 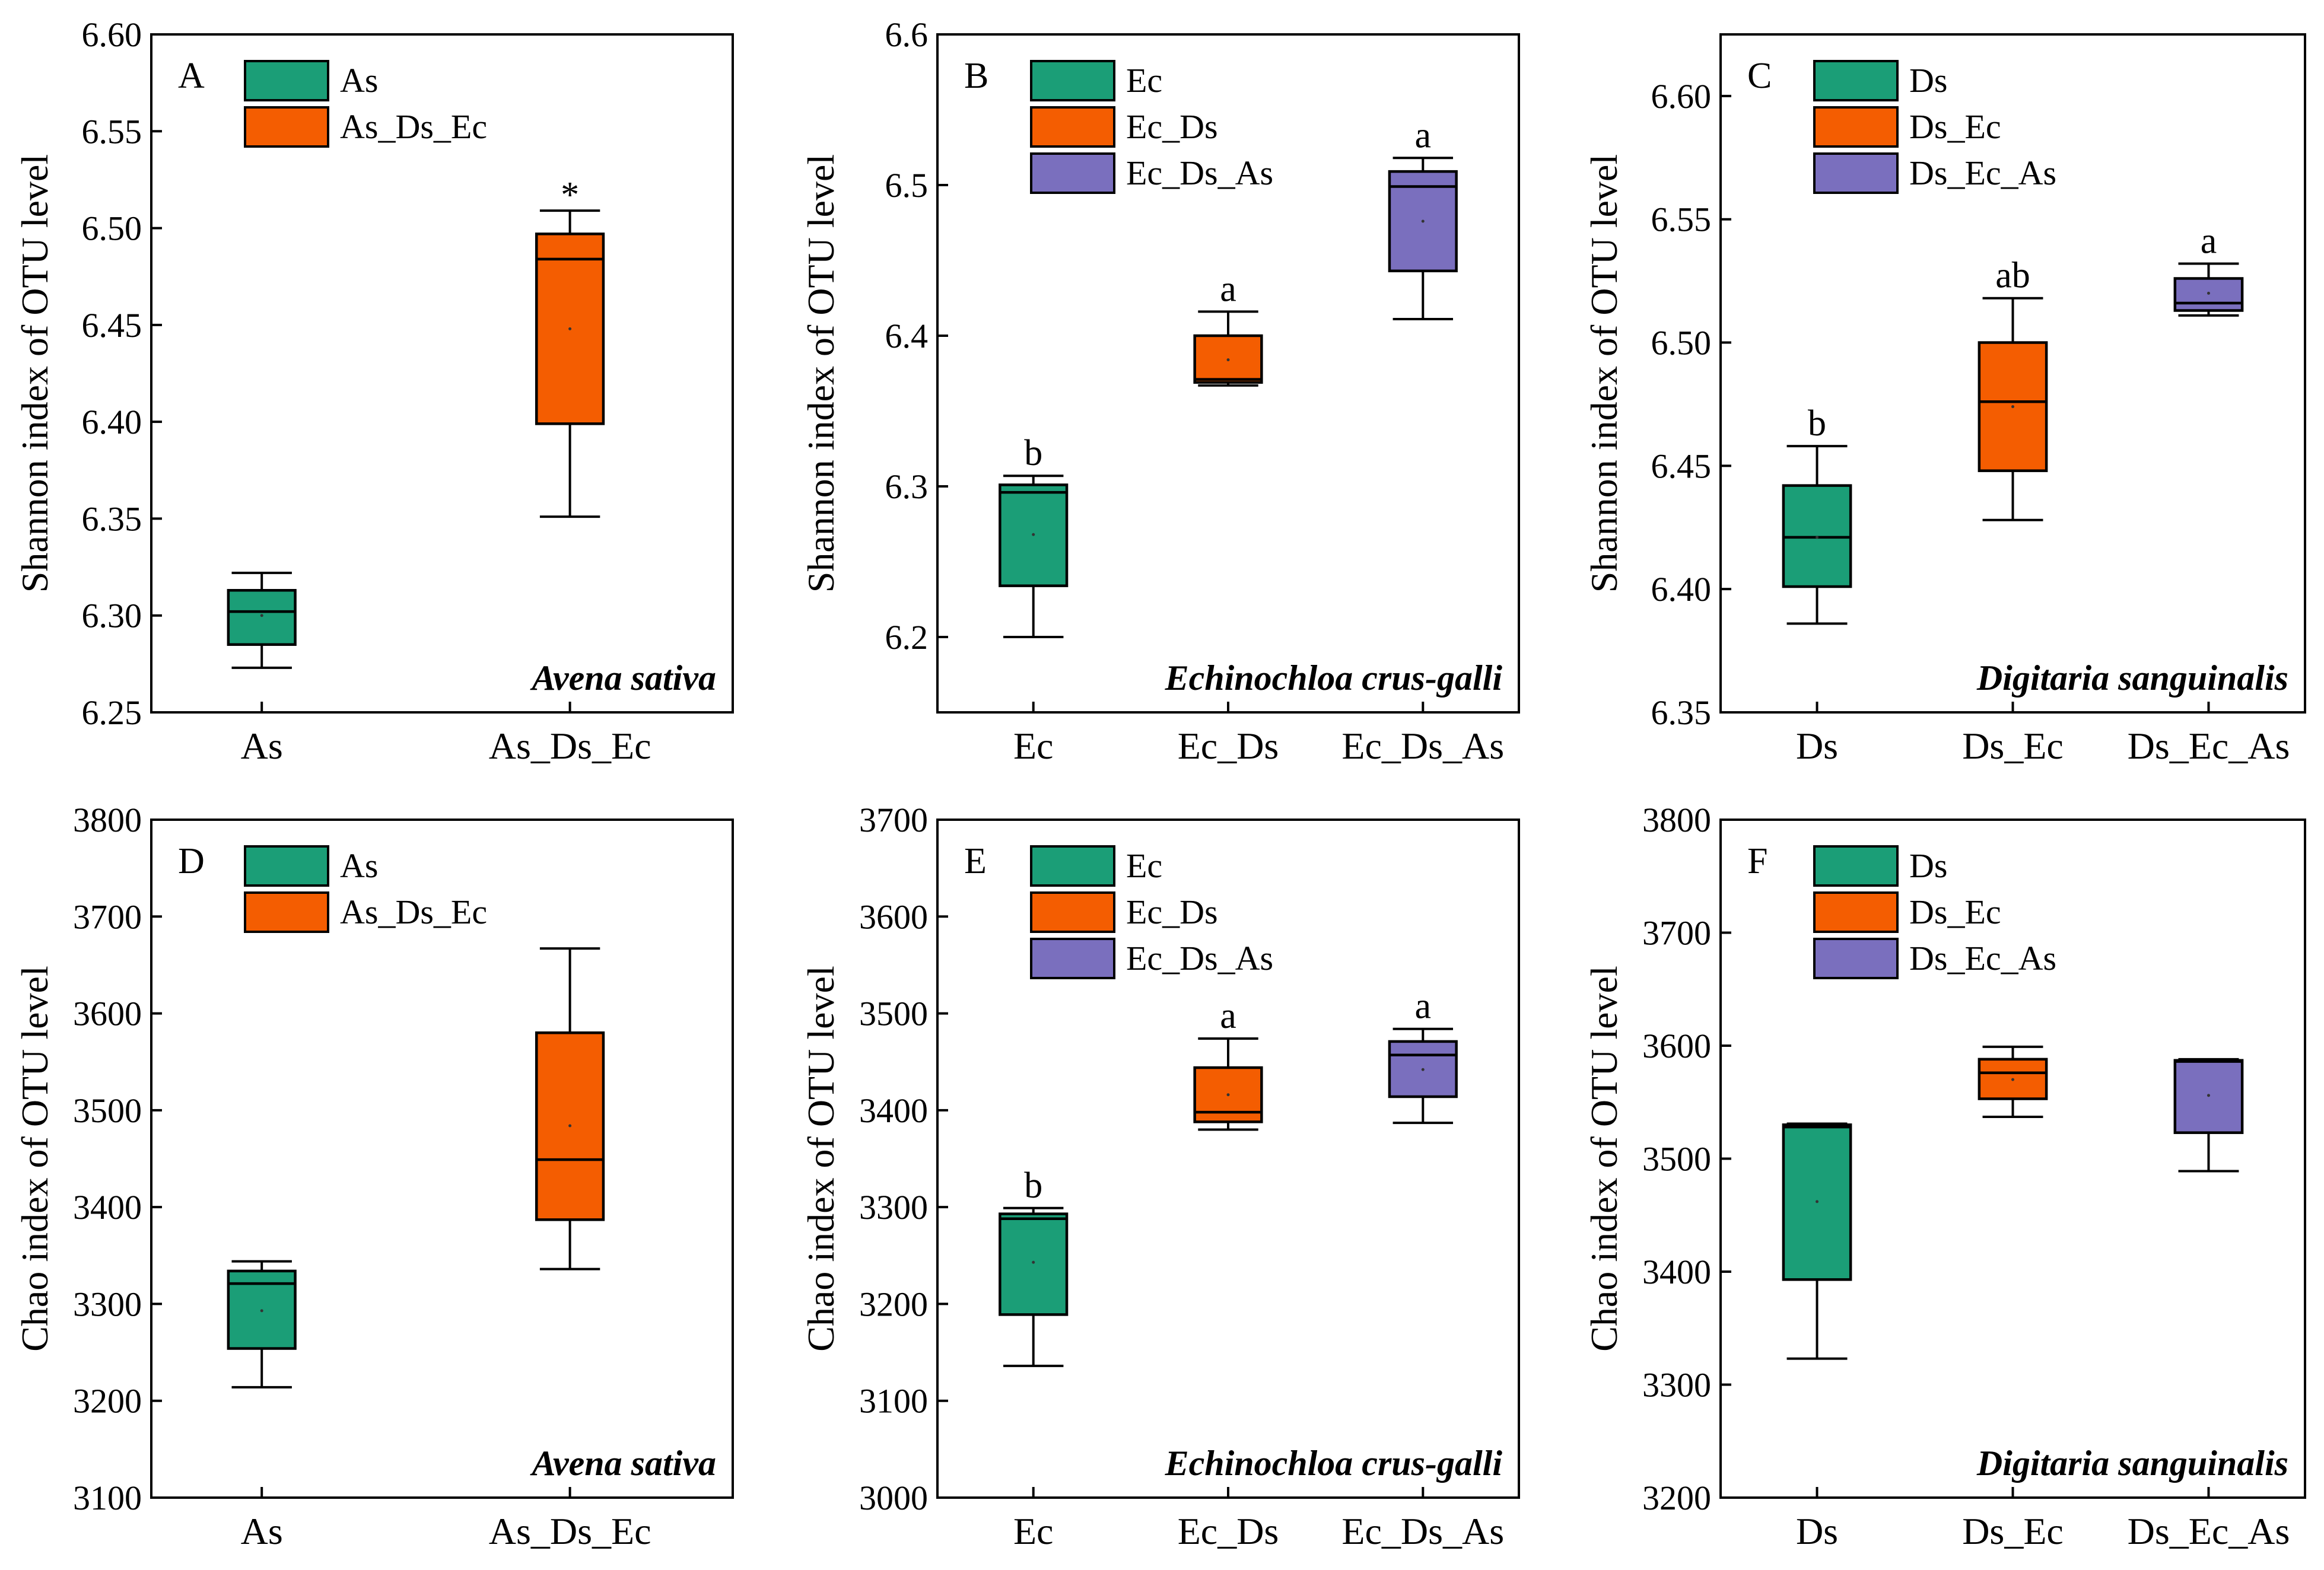 I want to click on y-tick-label: 3800, so click(x=107, y=820).